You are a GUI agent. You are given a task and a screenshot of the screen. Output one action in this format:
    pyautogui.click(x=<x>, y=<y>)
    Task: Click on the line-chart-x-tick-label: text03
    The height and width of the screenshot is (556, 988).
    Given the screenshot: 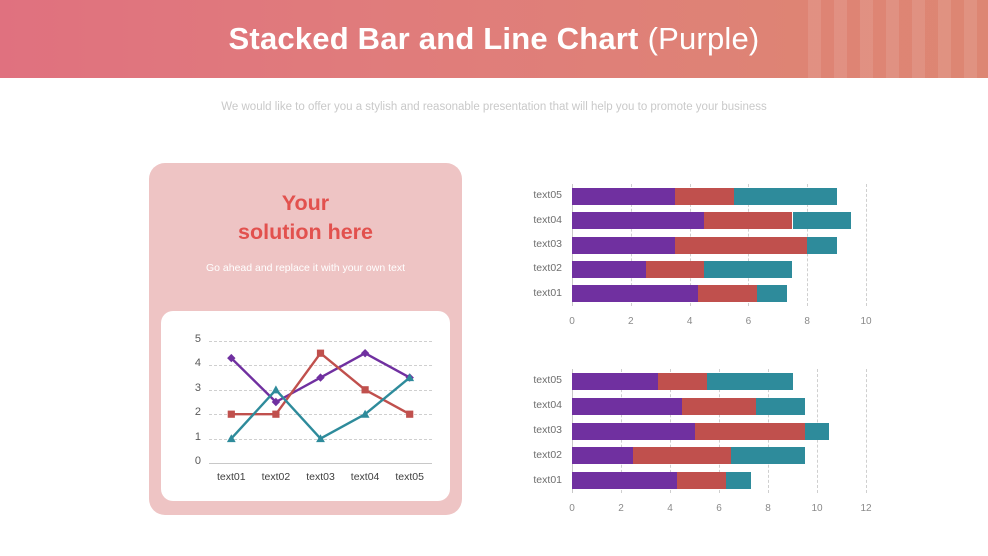 What is the action you would take?
    pyautogui.click(x=320, y=477)
    